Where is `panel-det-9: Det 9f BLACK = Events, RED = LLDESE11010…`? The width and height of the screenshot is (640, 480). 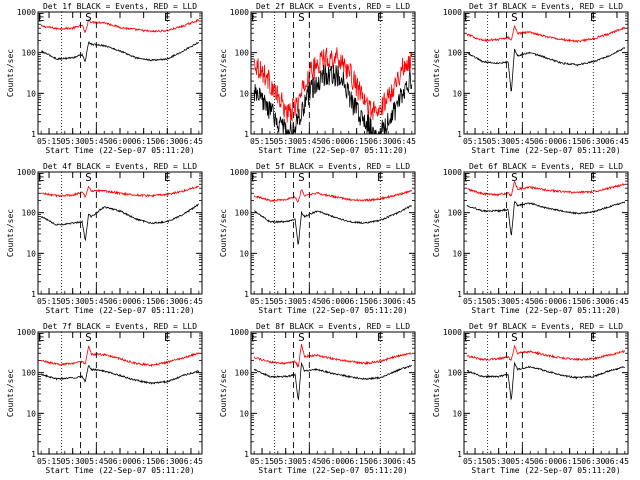 panel-det-9: Det 9f BLACK = Events, RED = LLDESE11010… is located at coordinates (530, 398).